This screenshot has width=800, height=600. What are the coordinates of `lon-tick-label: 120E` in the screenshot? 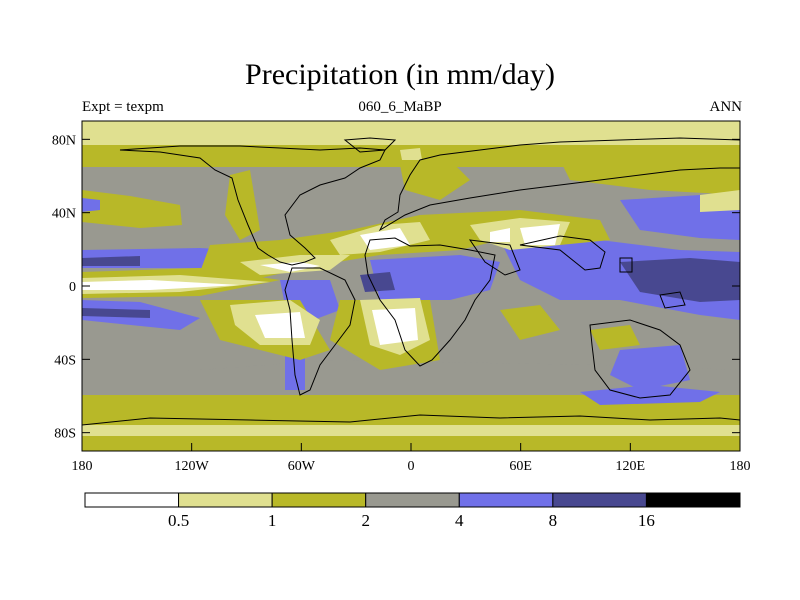 It's located at (631, 466).